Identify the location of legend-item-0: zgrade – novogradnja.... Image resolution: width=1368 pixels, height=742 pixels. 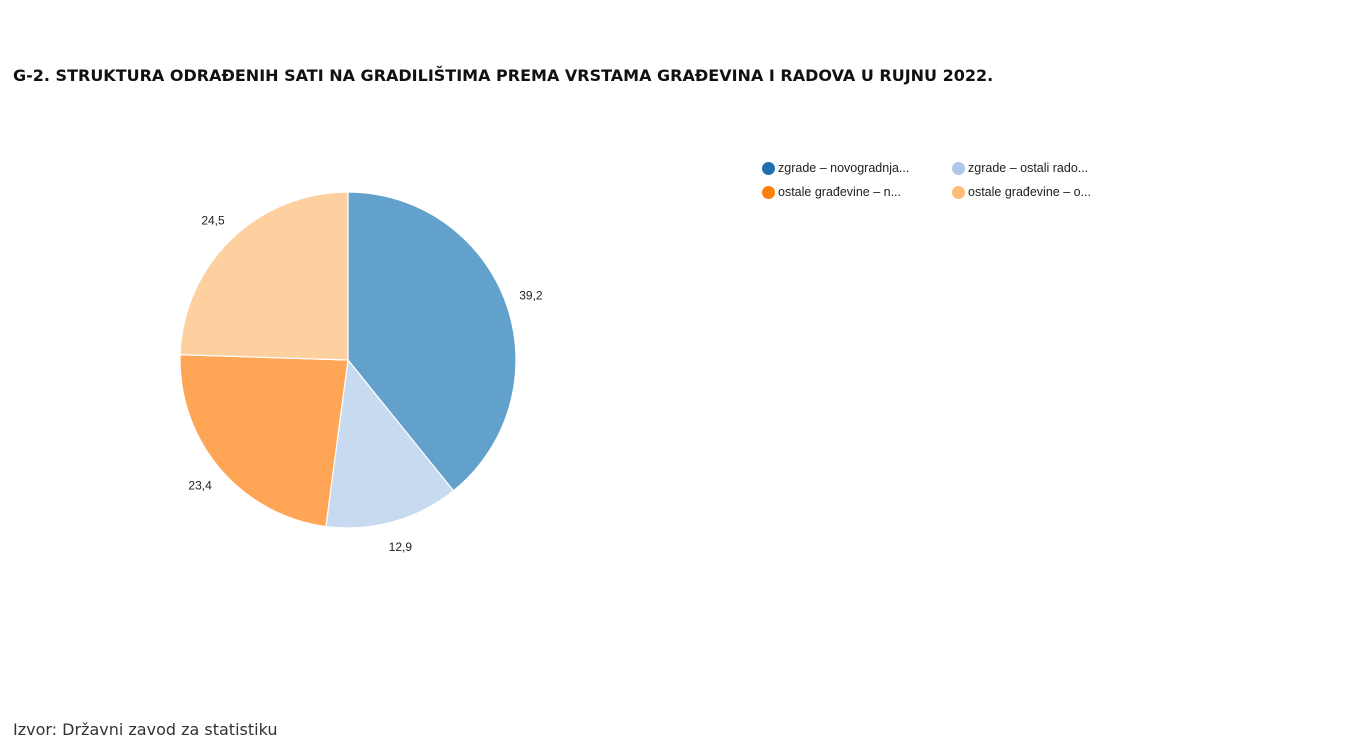
(857, 168).